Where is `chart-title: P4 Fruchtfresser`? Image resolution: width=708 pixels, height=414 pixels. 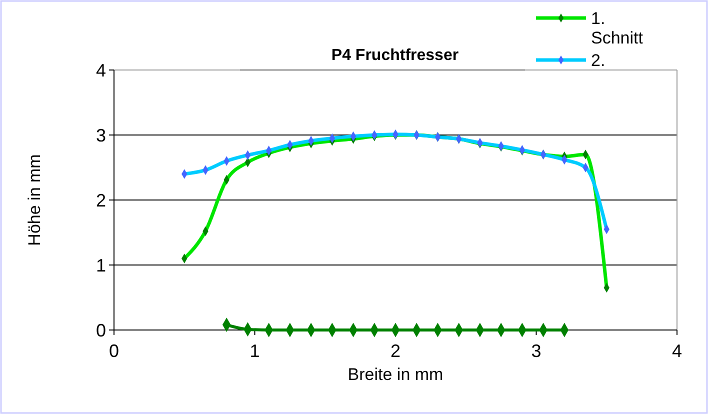
chart-title: P4 Fruchtfresser is located at coordinates (395, 55).